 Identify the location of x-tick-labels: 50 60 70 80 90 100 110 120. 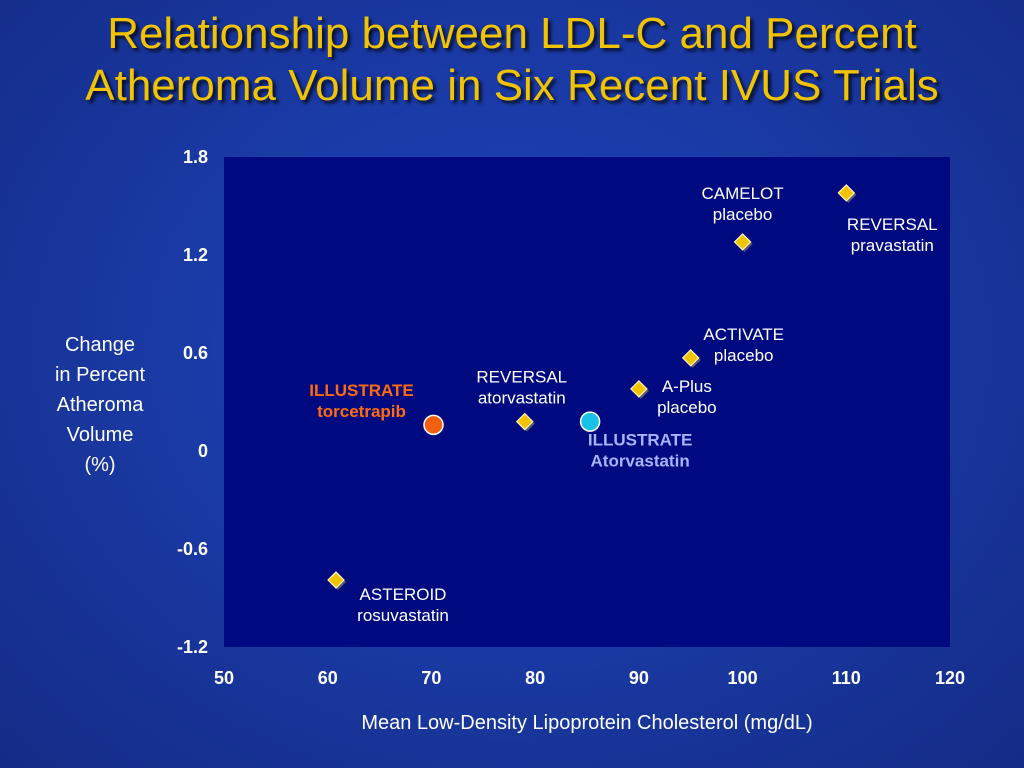
(589, 678).